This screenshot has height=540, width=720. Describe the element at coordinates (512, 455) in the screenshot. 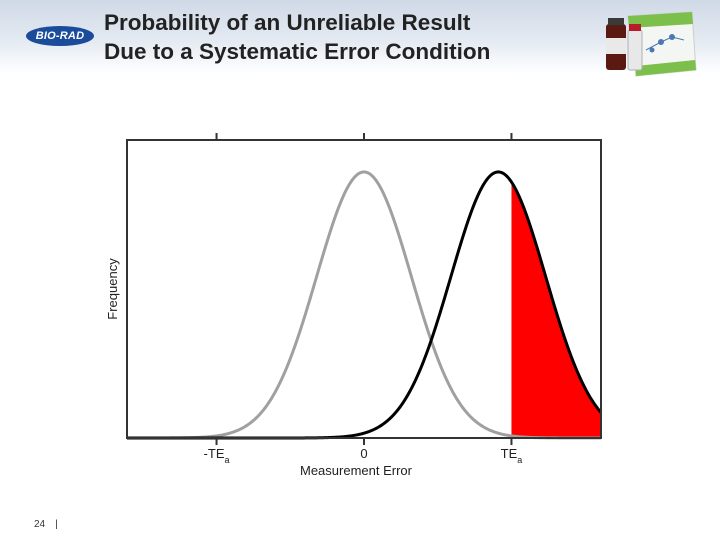

I see `x-tick-label-te: TEa` at that location.